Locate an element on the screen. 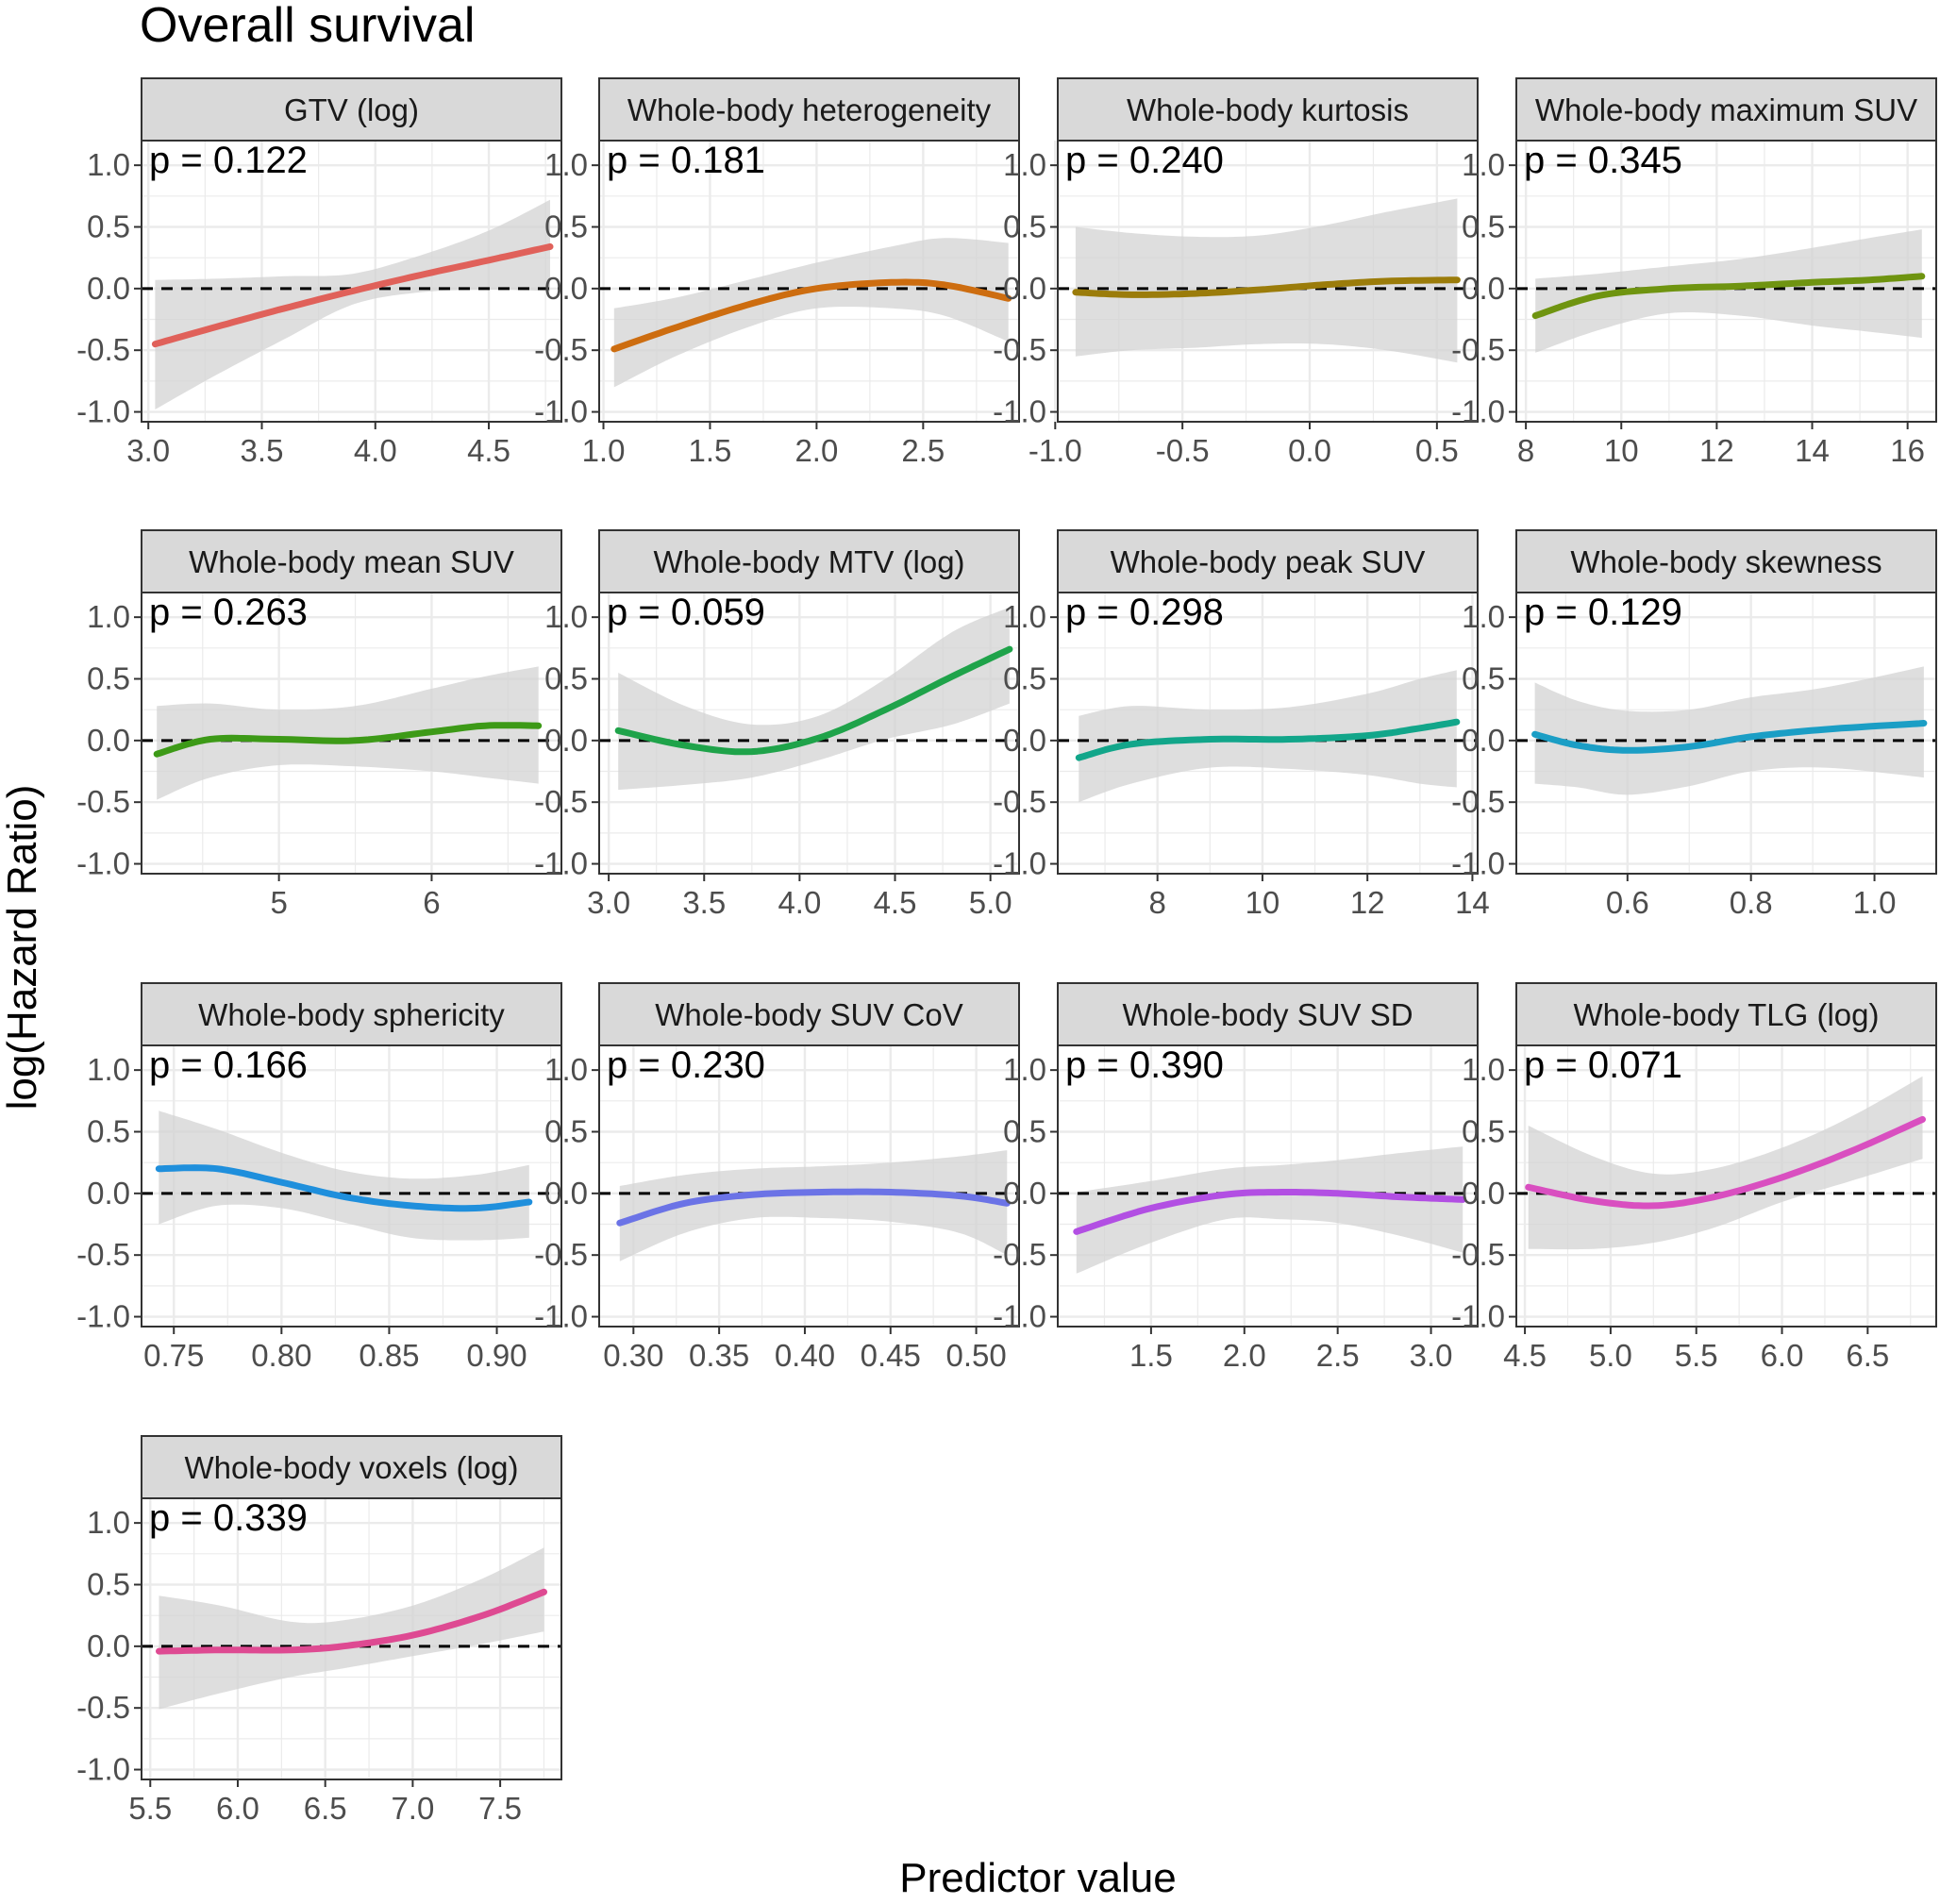 This screenshot has width=1940, height=1904. facet-strip-label: Whole-body MTV (log) is located at coordinates (808, 561).